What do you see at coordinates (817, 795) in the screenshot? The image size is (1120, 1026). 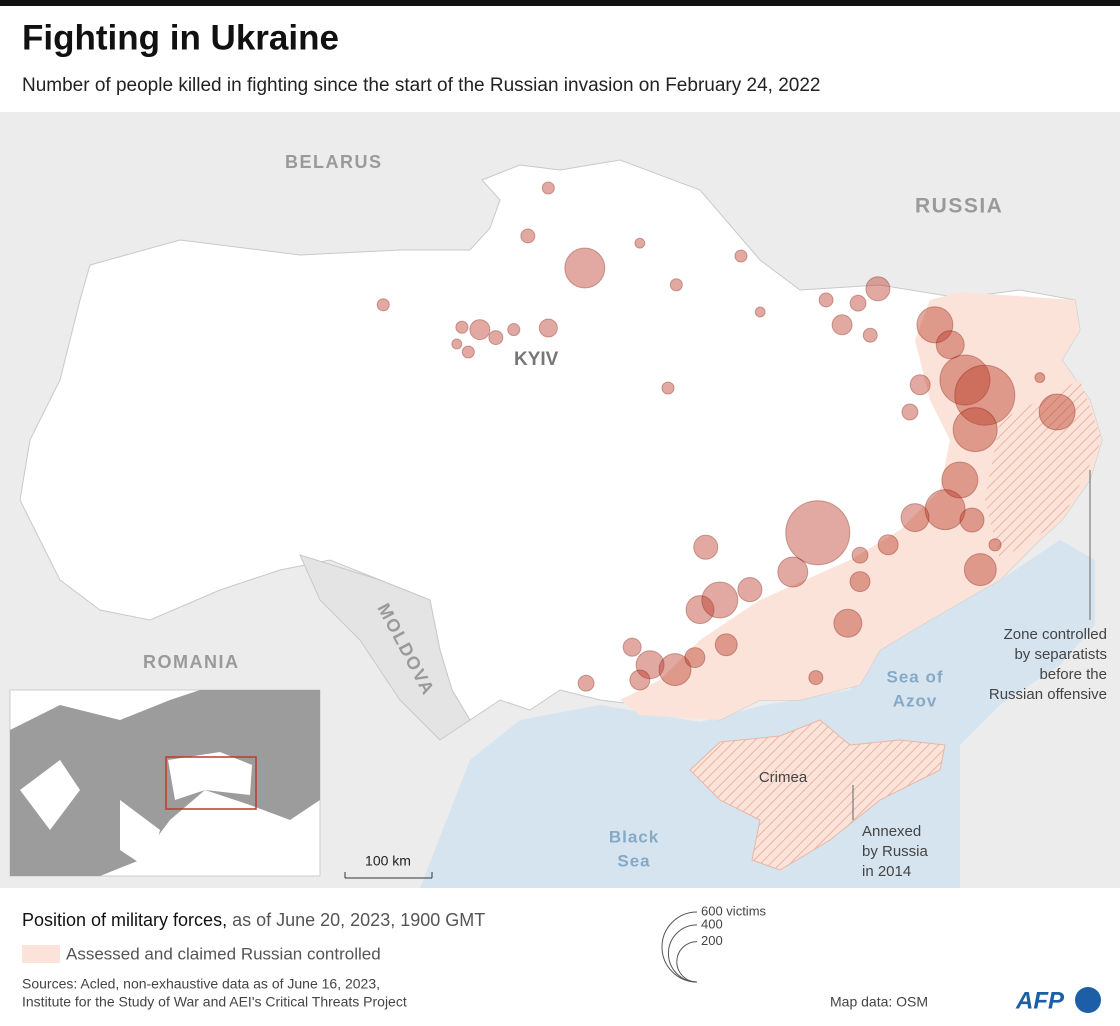 I see `crimea` at bounding box center [817, 795].